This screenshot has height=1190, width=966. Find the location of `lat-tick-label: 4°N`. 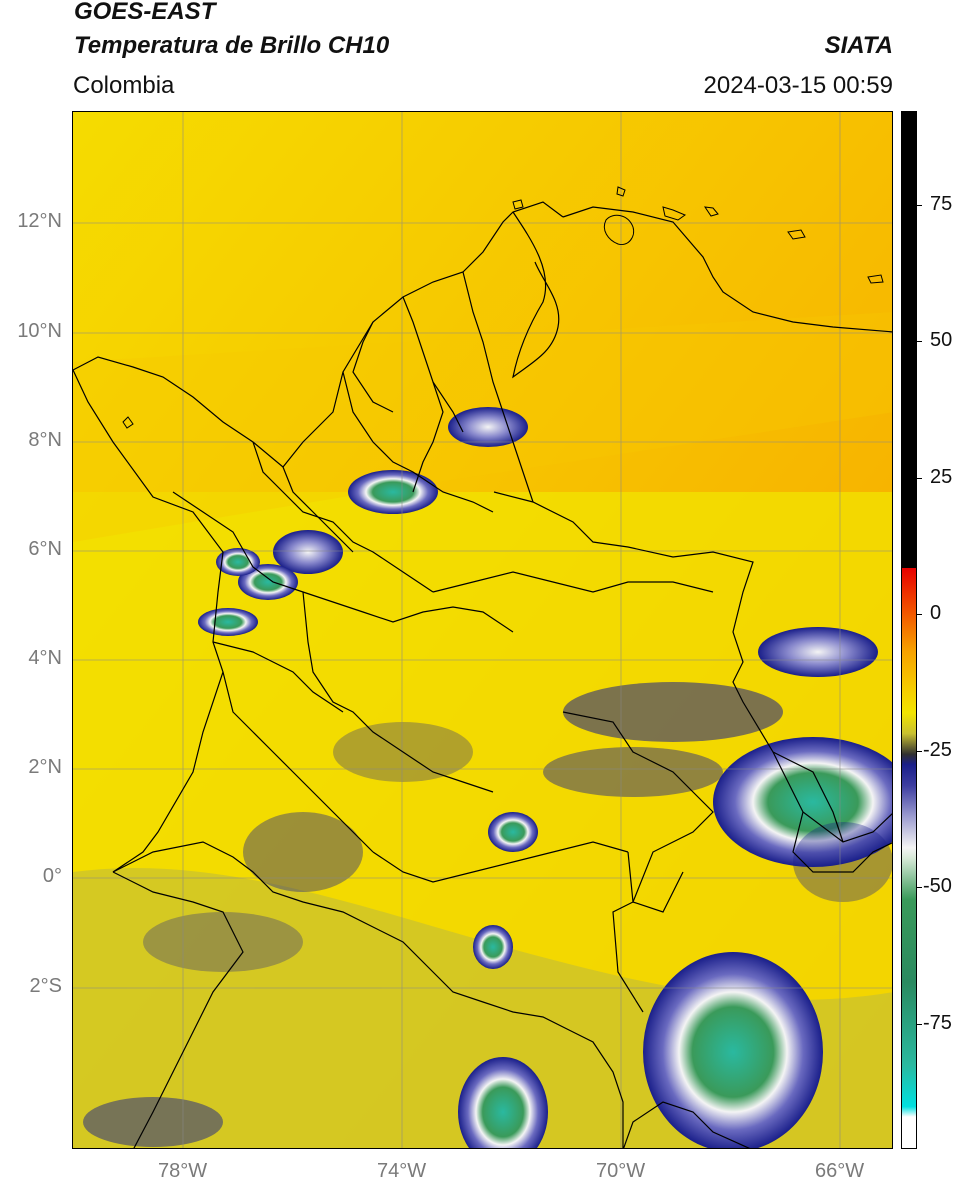

lat-tick-label: 4°N is located at coordinates (45, 658).